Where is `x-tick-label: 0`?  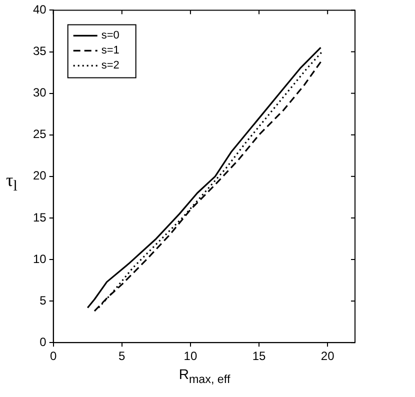 x-tick-label: 0 is located at coordinates (54, 356).